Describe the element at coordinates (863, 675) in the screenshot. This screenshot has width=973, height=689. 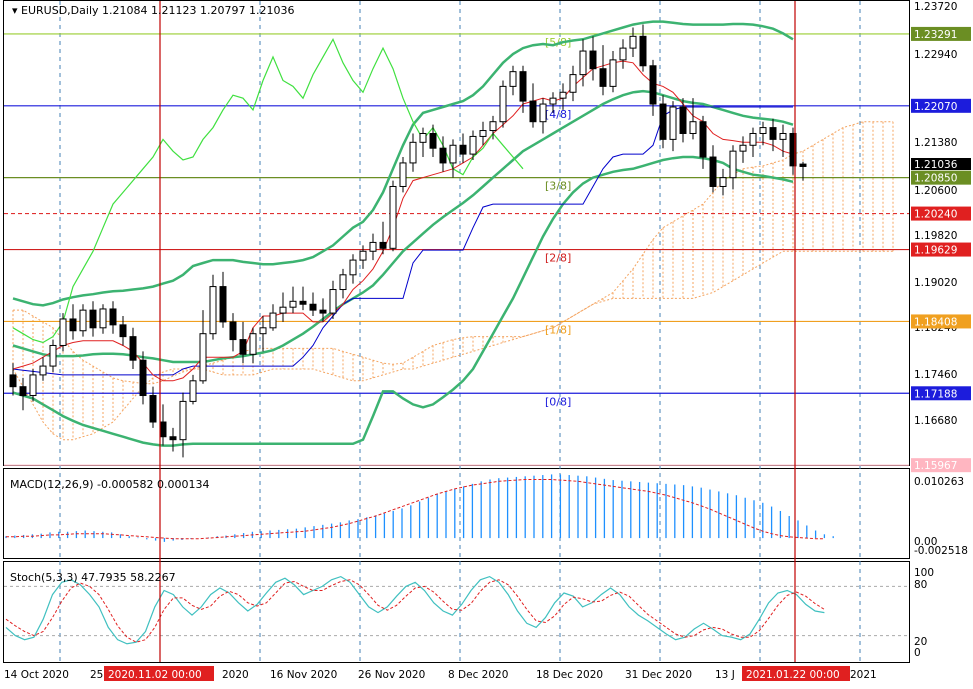
I see `time-label: 2021` at that location.